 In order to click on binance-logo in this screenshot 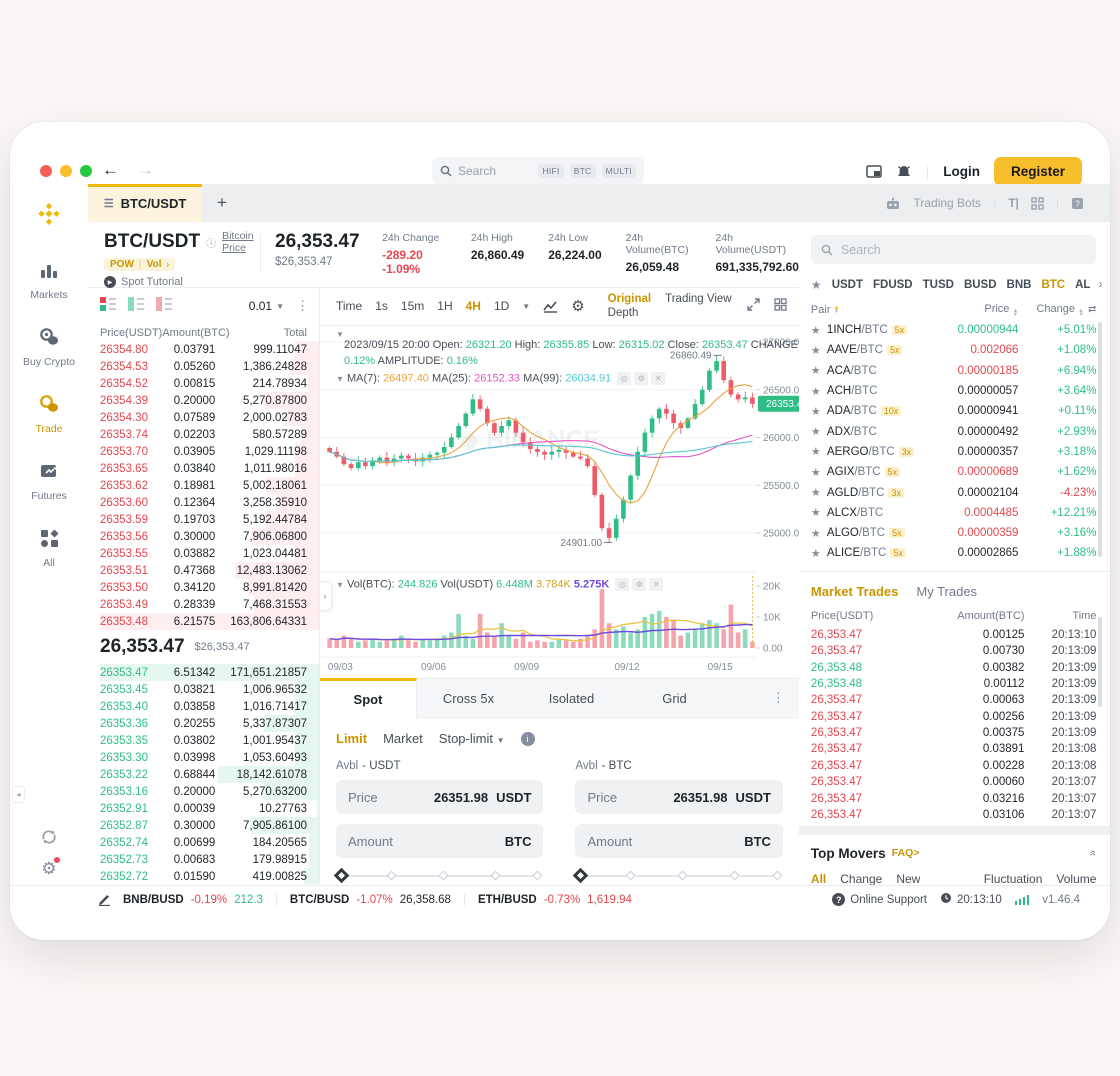, I will do `click(49, 216)`.